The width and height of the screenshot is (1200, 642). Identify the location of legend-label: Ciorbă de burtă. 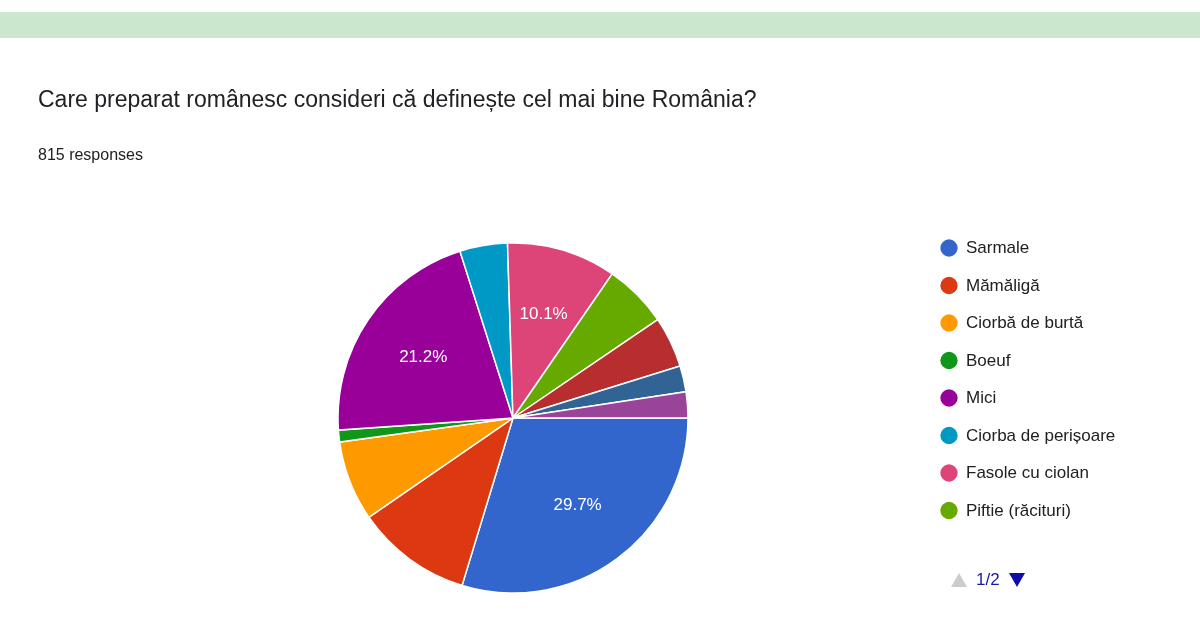
(1025, 322).